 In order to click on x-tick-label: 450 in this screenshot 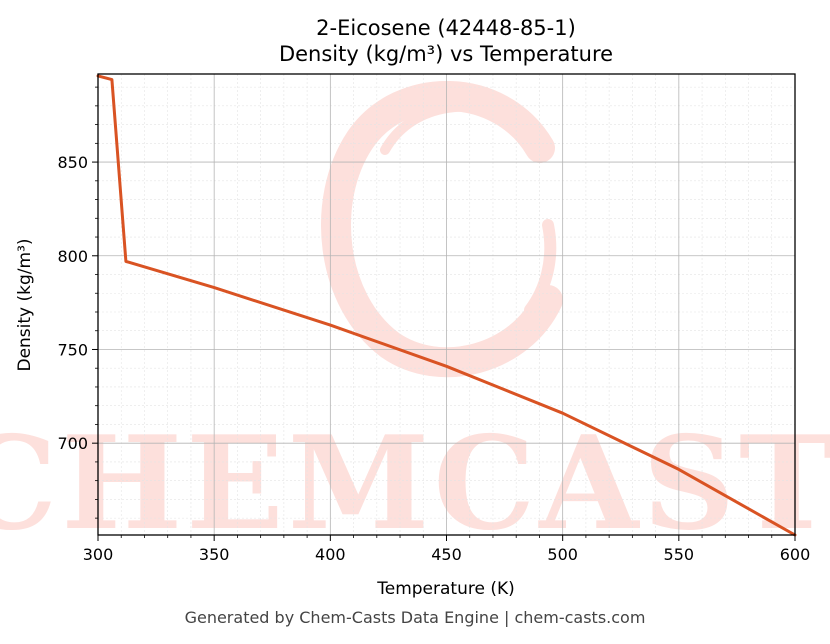, I will do `click(446, 554)`.